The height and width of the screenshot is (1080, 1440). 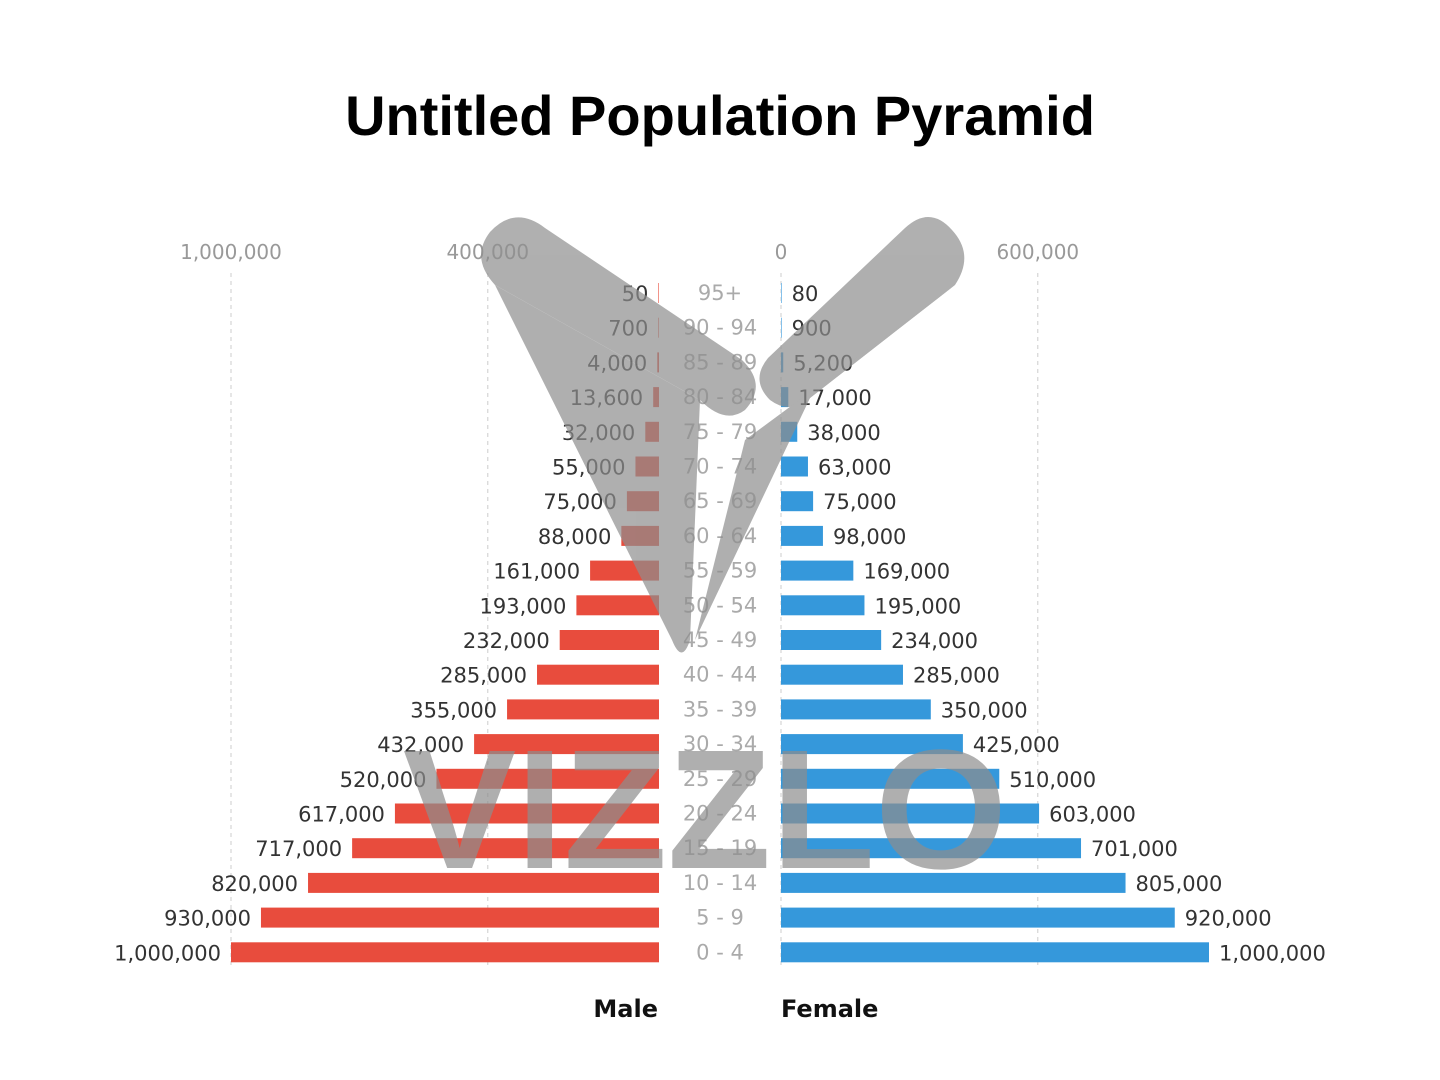 What do you see at coordinates (574, 537) in the screenshot?
I see `male-value-label: 88,000` at bounding box center [574, 537].